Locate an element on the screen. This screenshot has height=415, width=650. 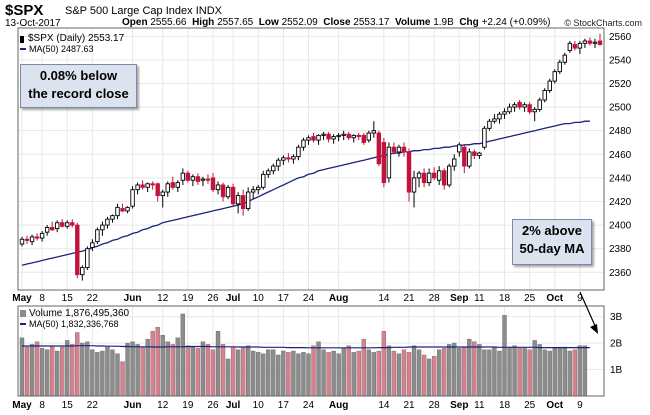
price-date-label: Aug is located at coordinates (338, 298).